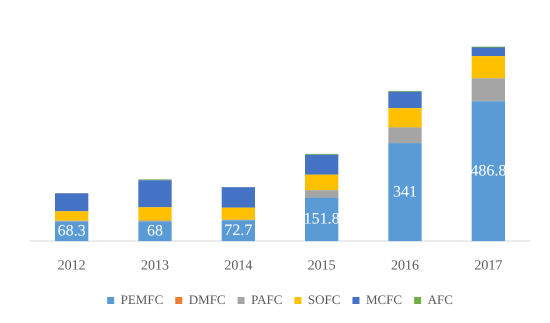 Image resolution: width=550 pixels, height=323 pixels. What do you see at coordinates (238, 230) in the screenshot?
I see `data-label: 72.7` at bounding box center [238, 230].